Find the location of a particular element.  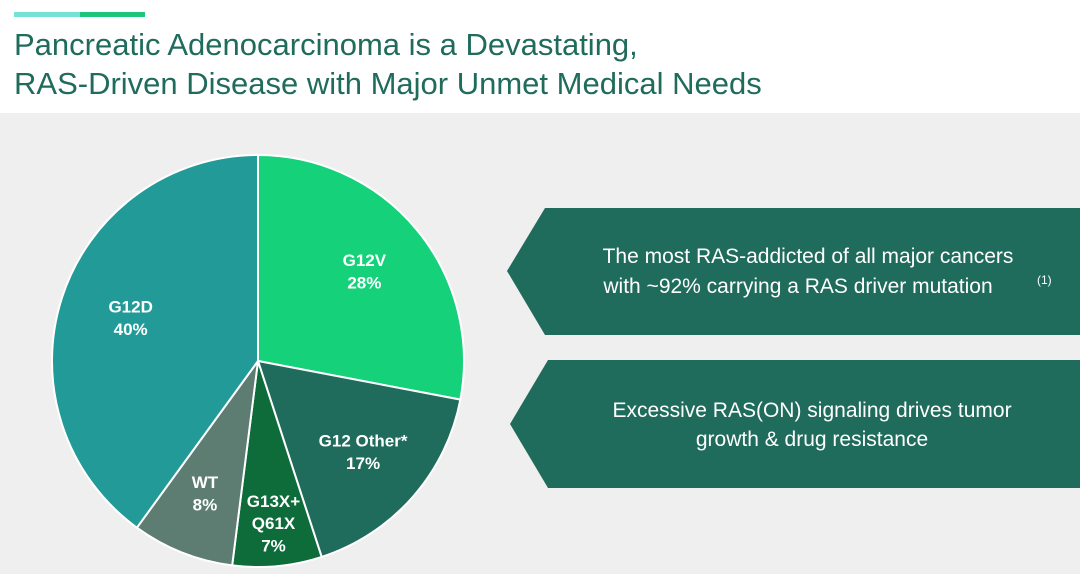

slice-label: G12V is located at coordinates (365, 261).